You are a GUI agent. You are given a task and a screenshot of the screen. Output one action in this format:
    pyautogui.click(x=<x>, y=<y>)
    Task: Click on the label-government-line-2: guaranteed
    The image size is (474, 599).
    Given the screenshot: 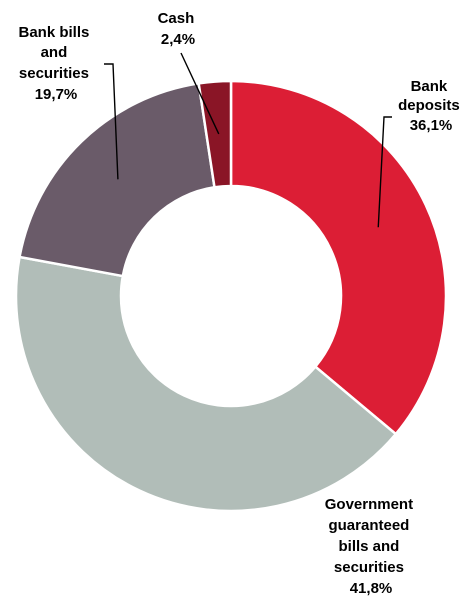 What is the action you would take?
    pyautogui.click(x=368, y=525)
    